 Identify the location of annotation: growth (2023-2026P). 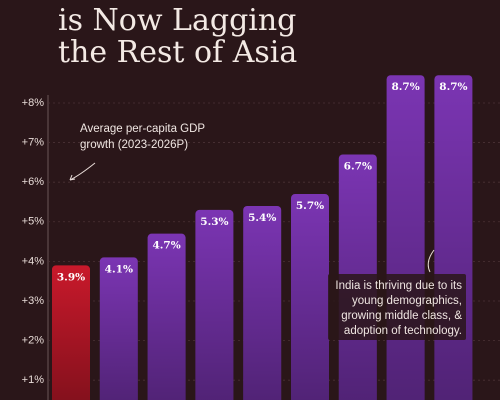
(134, 145).